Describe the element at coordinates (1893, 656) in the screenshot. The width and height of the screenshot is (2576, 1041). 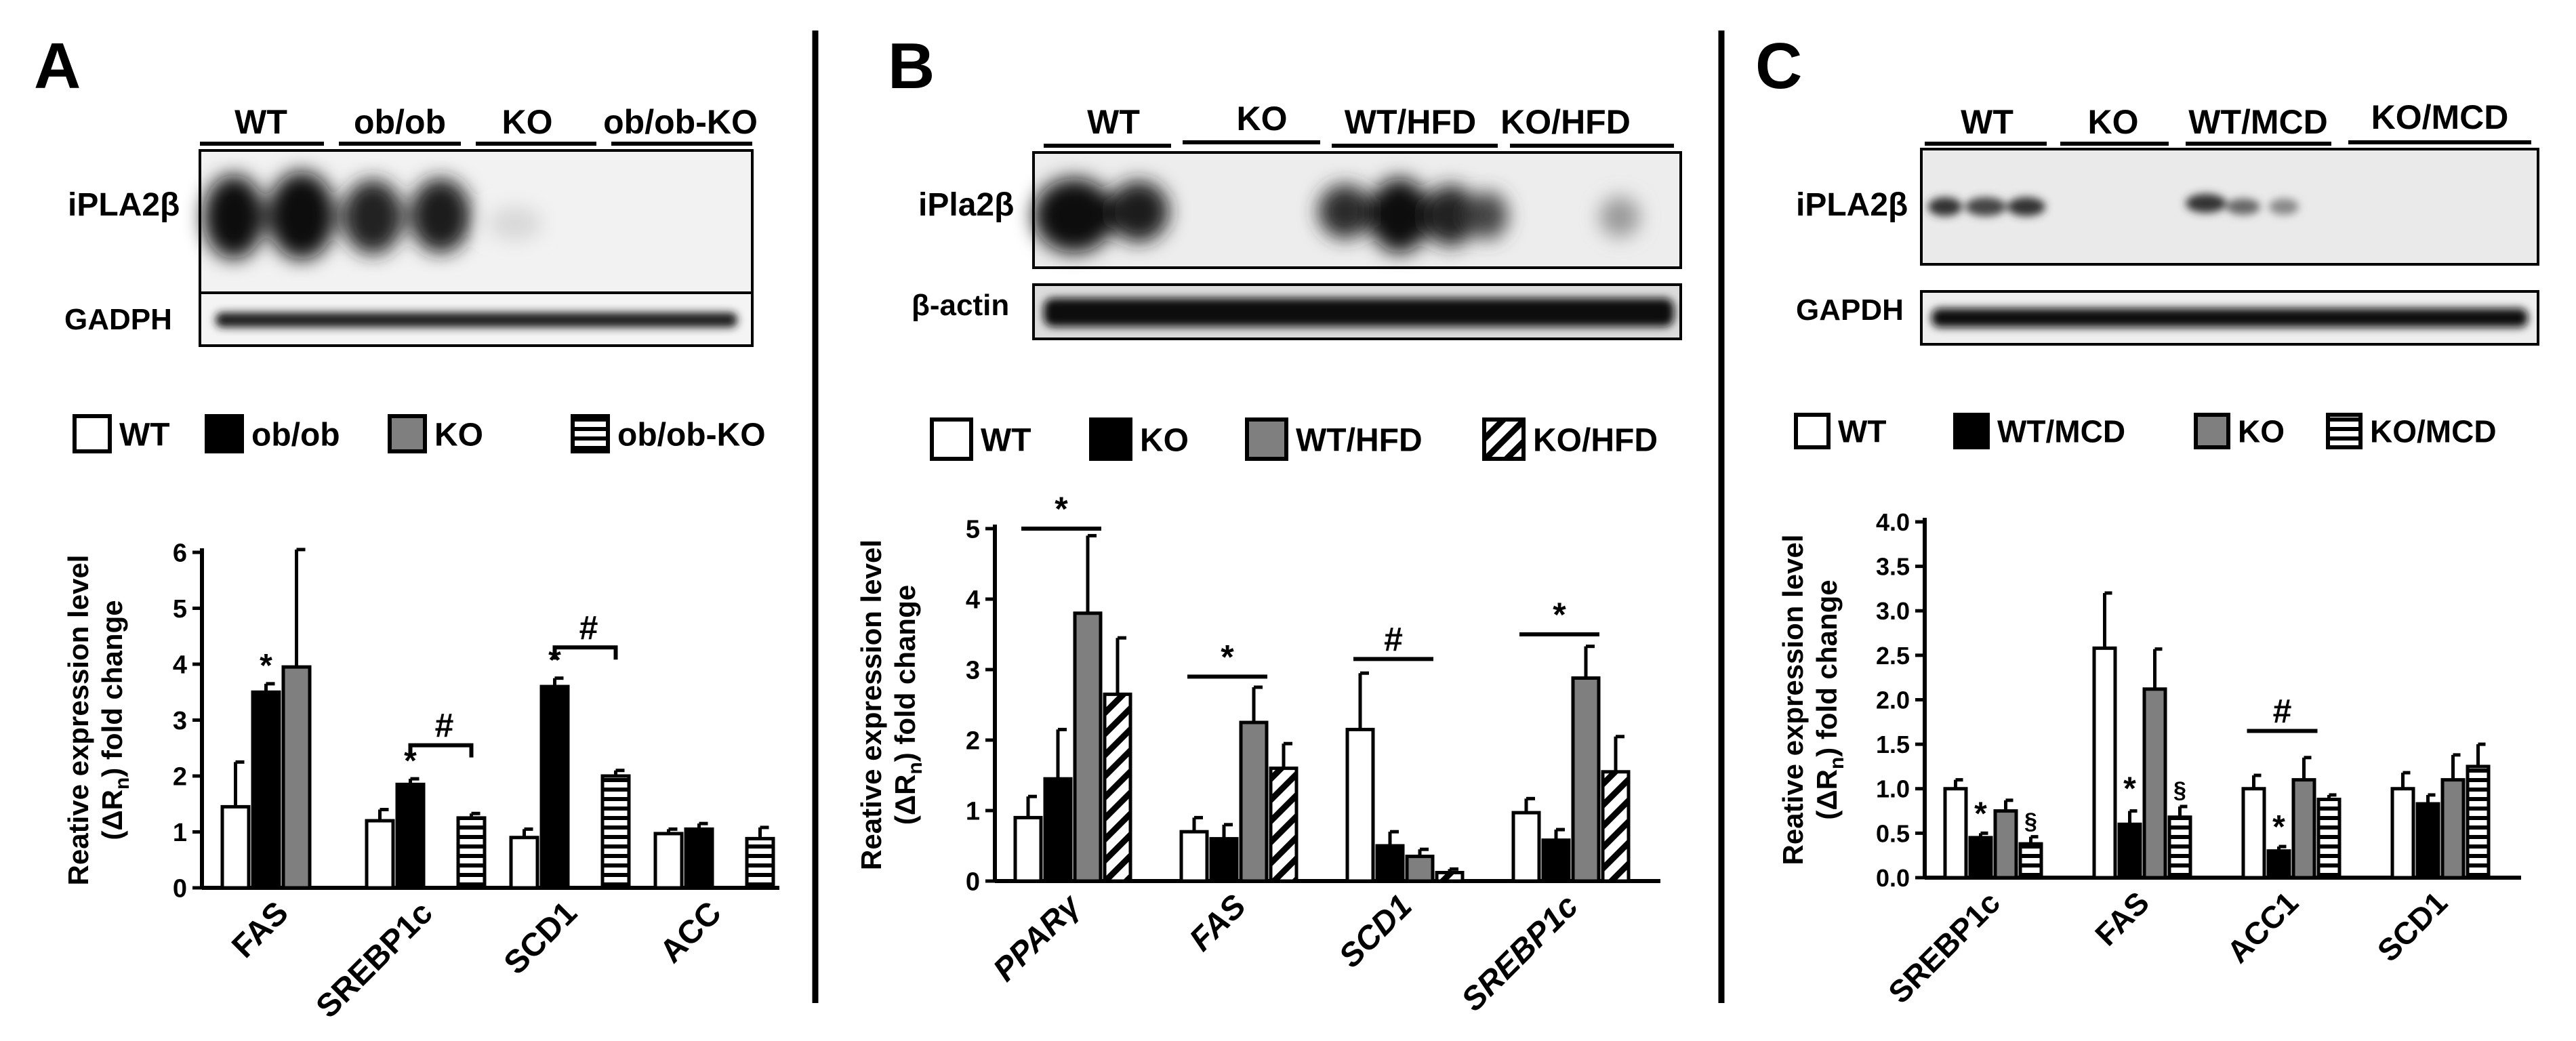
I see `y-tick-label: 2.5` at that location.